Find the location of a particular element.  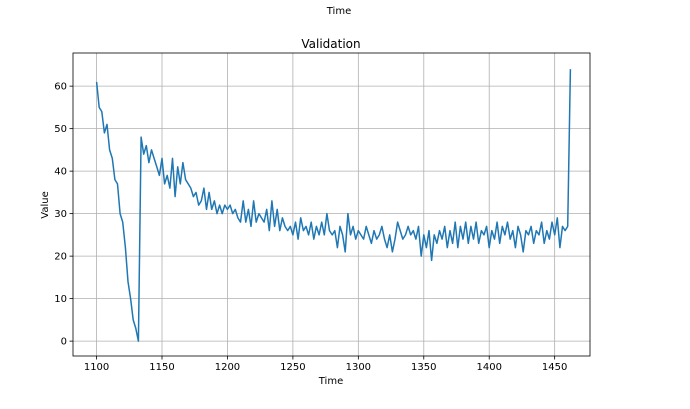

top-x-tick-label: 600 is located at coordinates (342, 1).